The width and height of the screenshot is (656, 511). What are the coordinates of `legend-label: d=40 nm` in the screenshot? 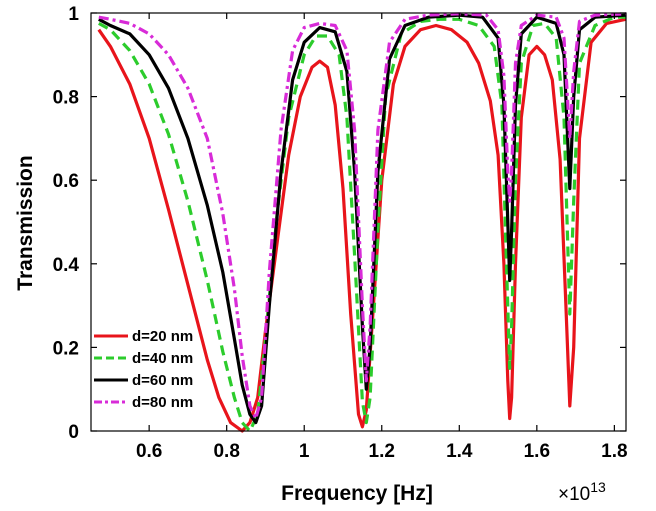 It's located at (162, 358).